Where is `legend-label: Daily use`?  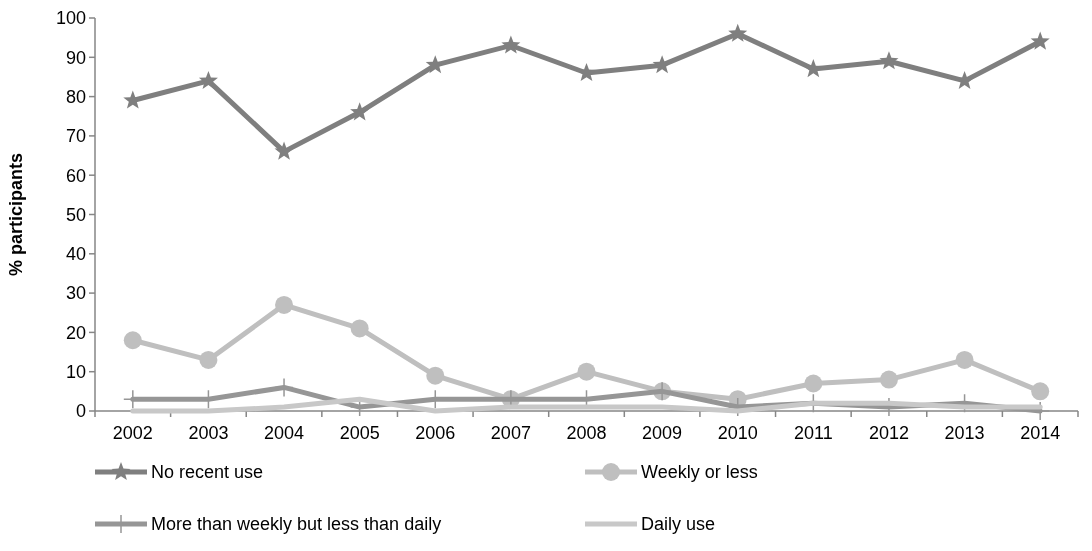 legend-label: Daily use is located at coordinates (678, 524).